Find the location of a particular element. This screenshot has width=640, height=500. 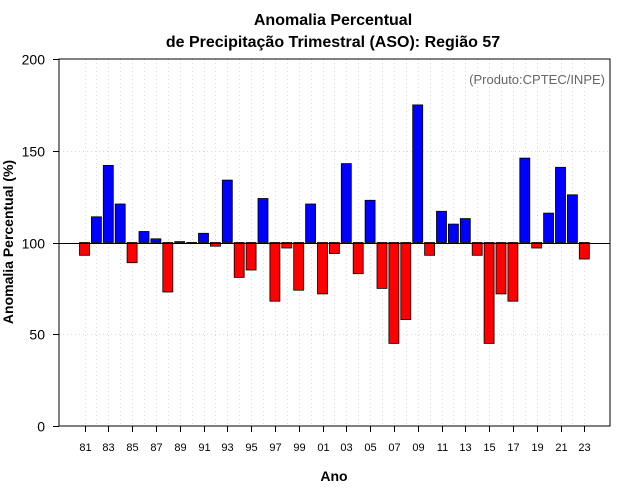

x-tick-label: 97 is located at coordinates (275, 448).